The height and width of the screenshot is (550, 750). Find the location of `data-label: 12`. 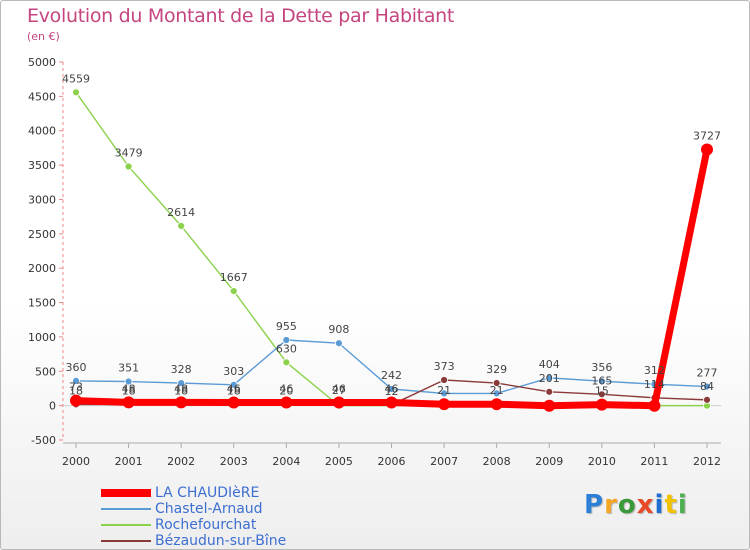

data-label: 12 is located at coordinates (392, 391).